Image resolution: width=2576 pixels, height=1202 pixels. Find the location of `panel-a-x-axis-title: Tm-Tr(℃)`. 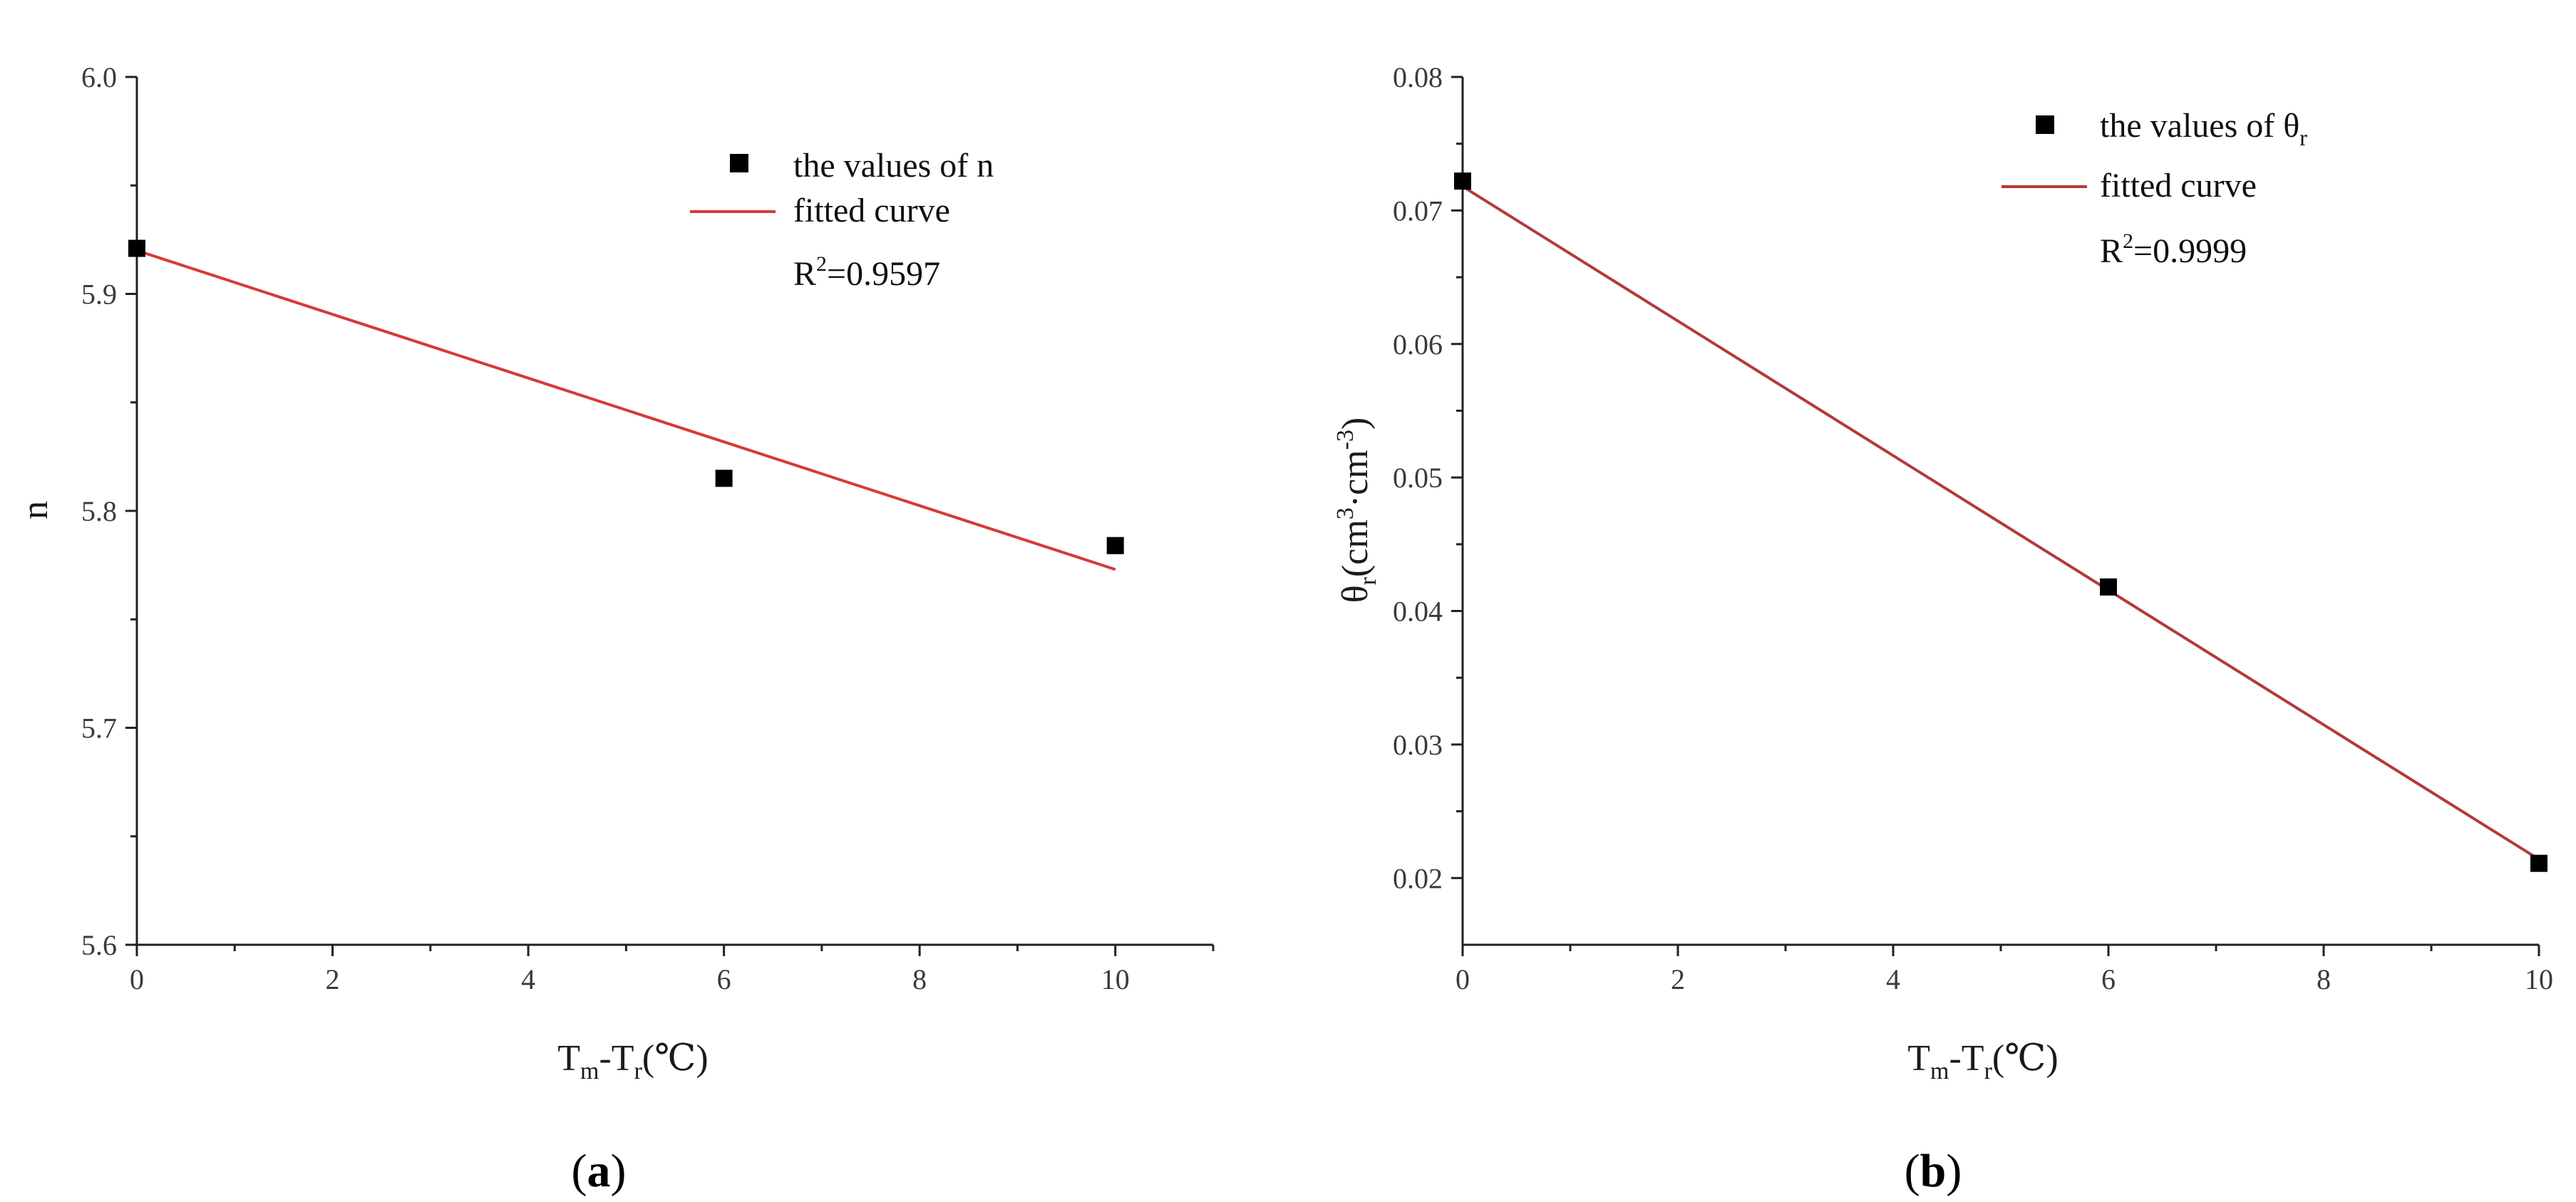

panel-a-x-axis-title: Tm-Tr(℃) is located at coordinates (632, 1061).